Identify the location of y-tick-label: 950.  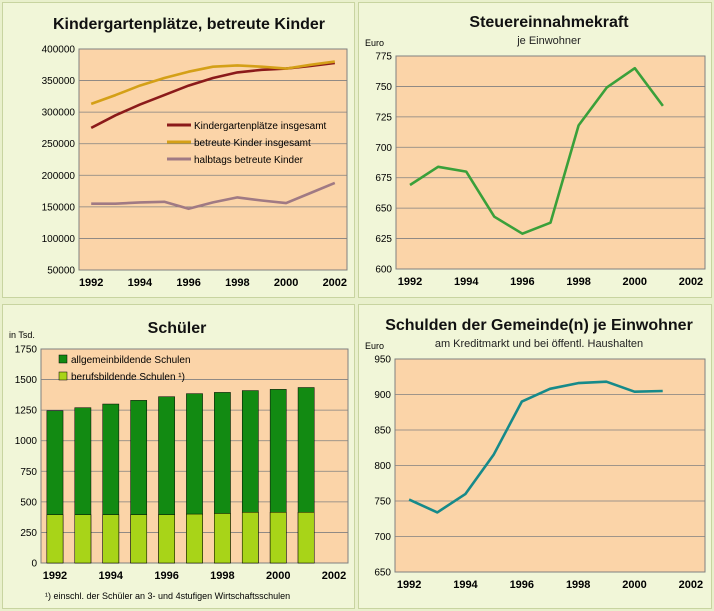
(382, 360).